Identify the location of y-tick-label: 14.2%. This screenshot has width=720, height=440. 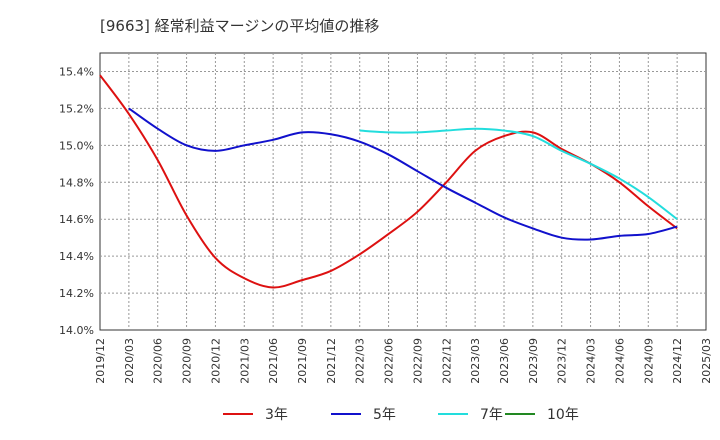
(76, 293).